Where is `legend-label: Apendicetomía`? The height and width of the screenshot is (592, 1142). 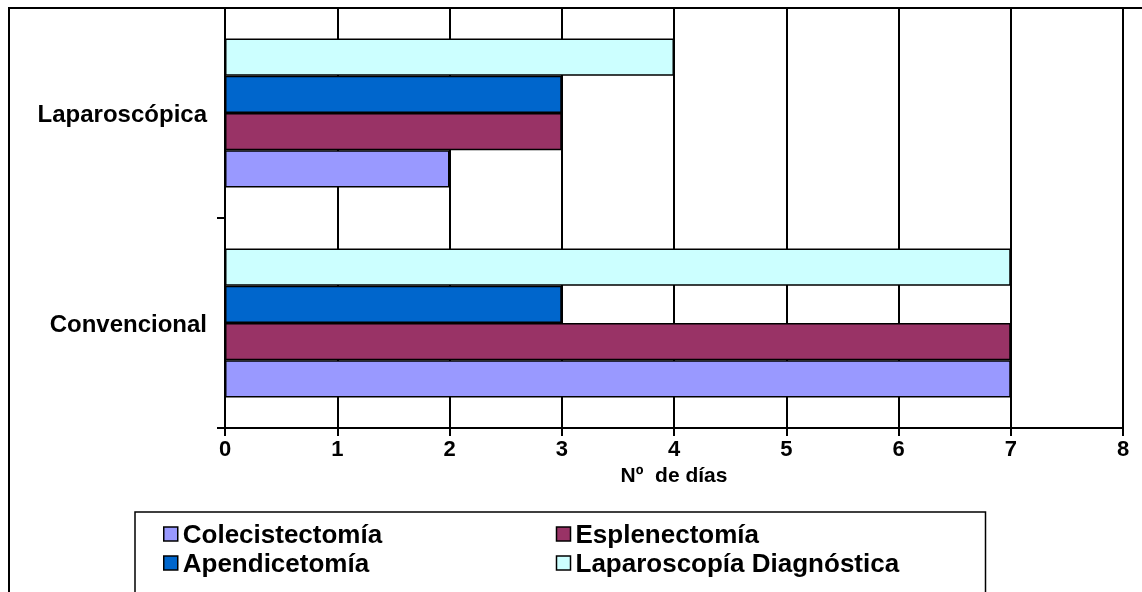 legend-label: Apendicetomía is located at coordinates (276, 563).